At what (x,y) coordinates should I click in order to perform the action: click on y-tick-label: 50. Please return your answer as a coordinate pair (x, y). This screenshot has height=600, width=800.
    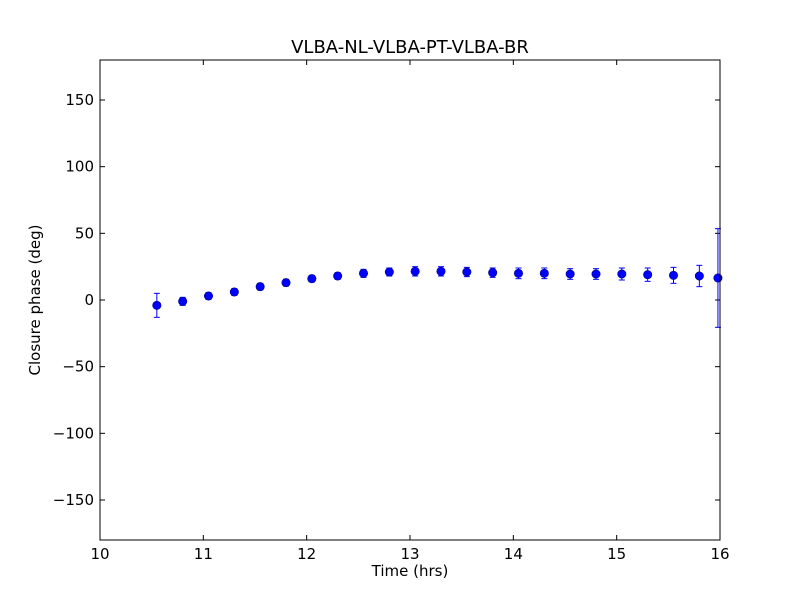
    Looking at the image, I should click on (84, 233).